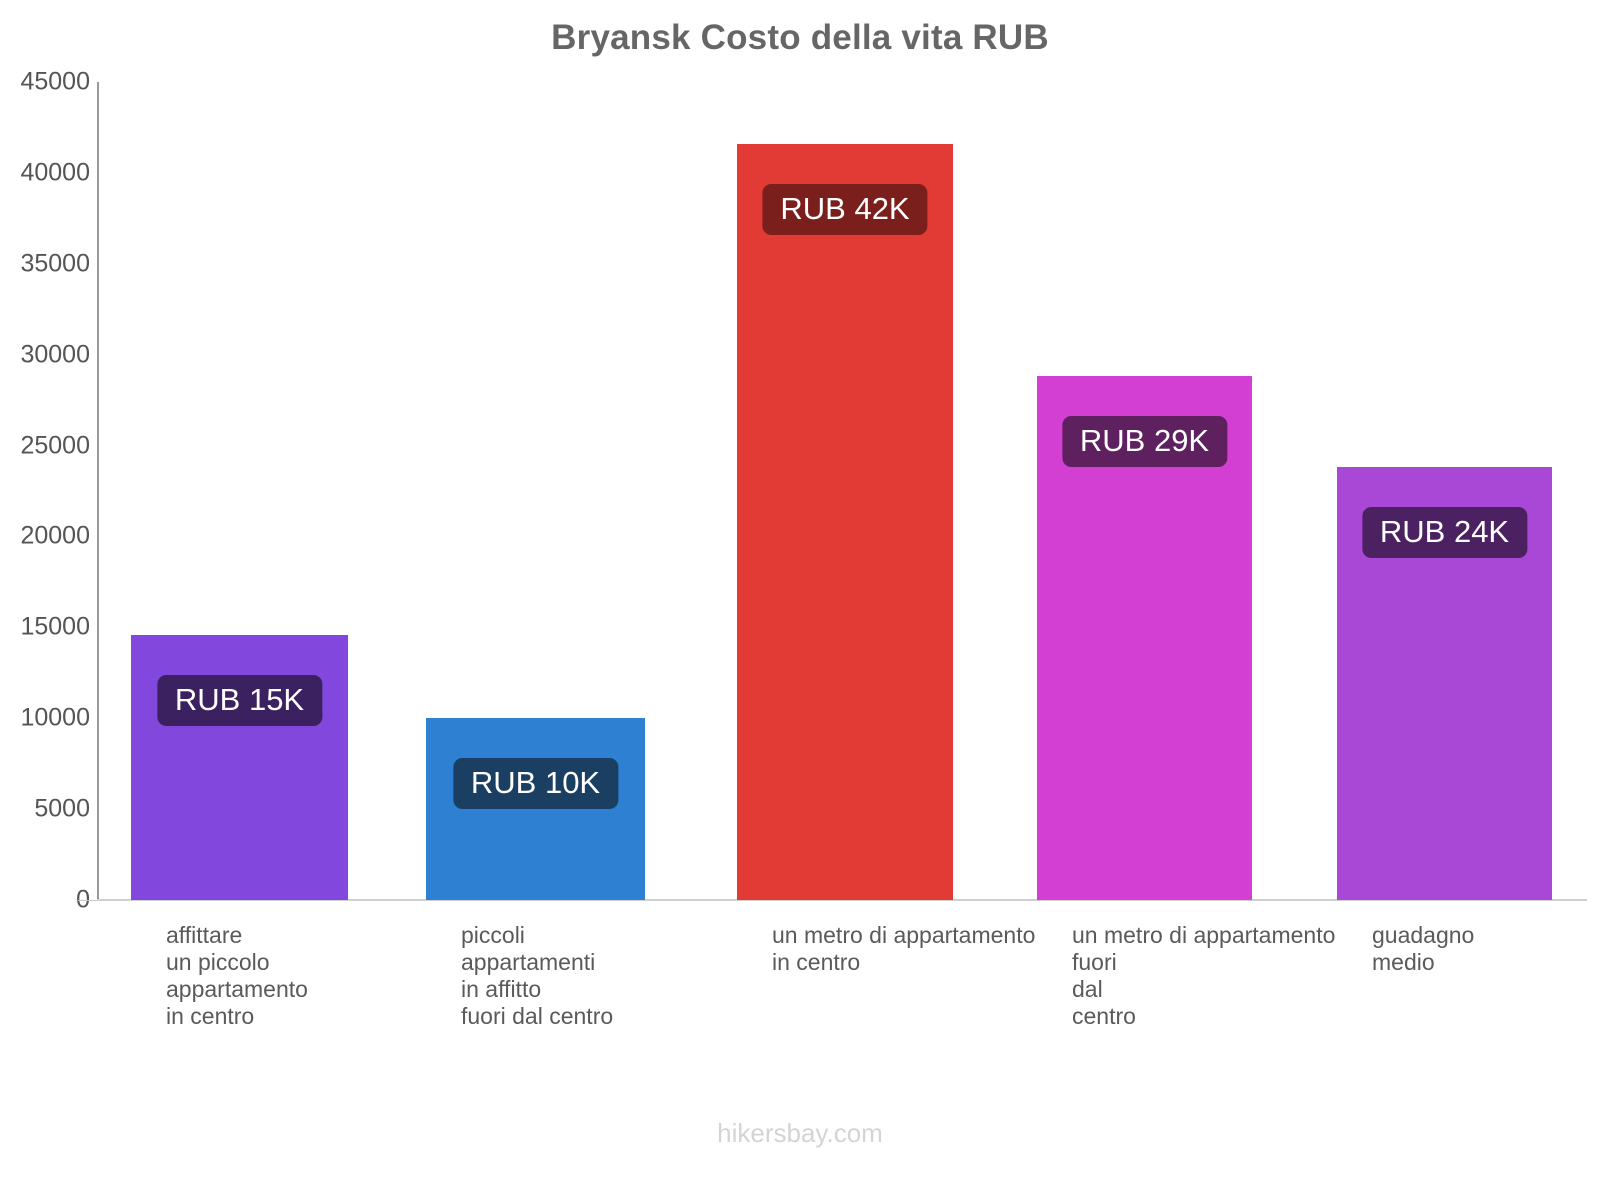  Describe the element at coordinates (239, 767) in the screenshot. I see `bar: RUB 15K` at that location.